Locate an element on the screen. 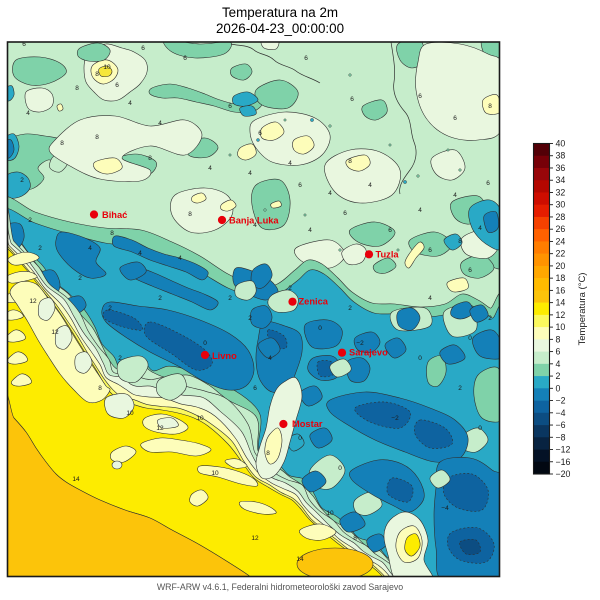  svg-text: Tuzla is located at coordinates (388, 254).